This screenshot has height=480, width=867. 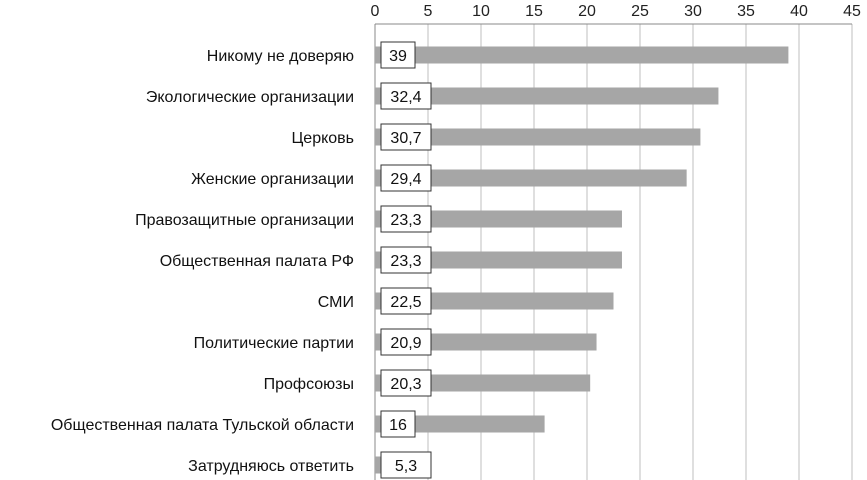 What do you see at coordinates (274, 343) in the screenshot?
I see `category-label: Политические партии` at bounding box center [274, 343].